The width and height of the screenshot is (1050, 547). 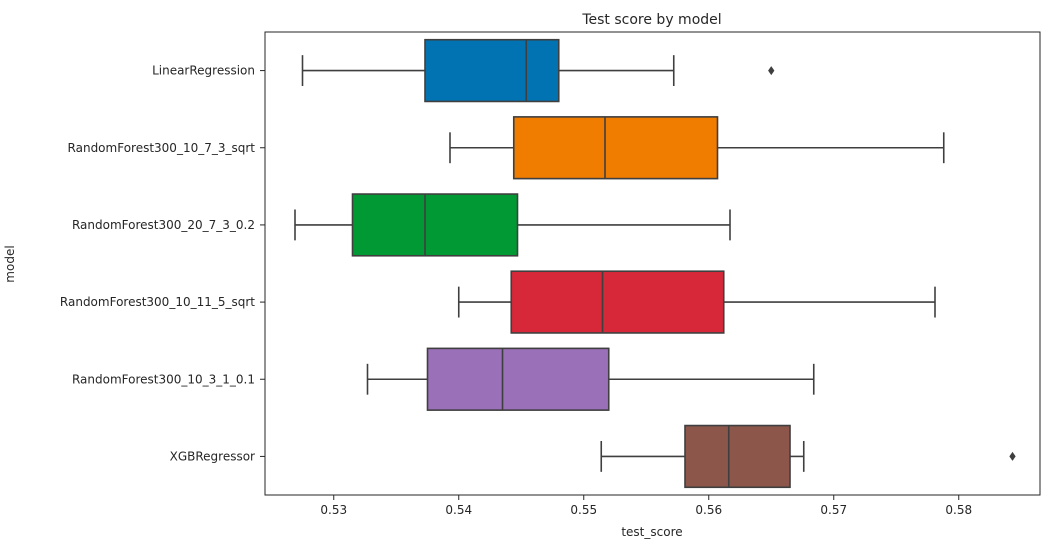 What do you see at coordinates (157, 302) in the screenshot?
I see `y-tick-label: RandomForest300_10_11_5_sqrt` at bounding box center [157, 302].